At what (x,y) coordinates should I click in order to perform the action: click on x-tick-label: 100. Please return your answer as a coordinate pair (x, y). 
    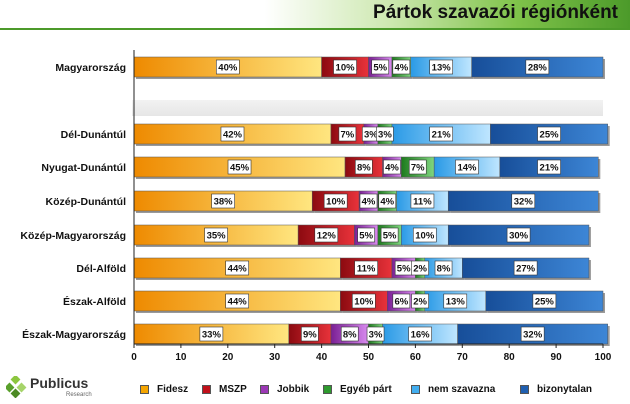
    Looking at the image, I should click on (603, 357).